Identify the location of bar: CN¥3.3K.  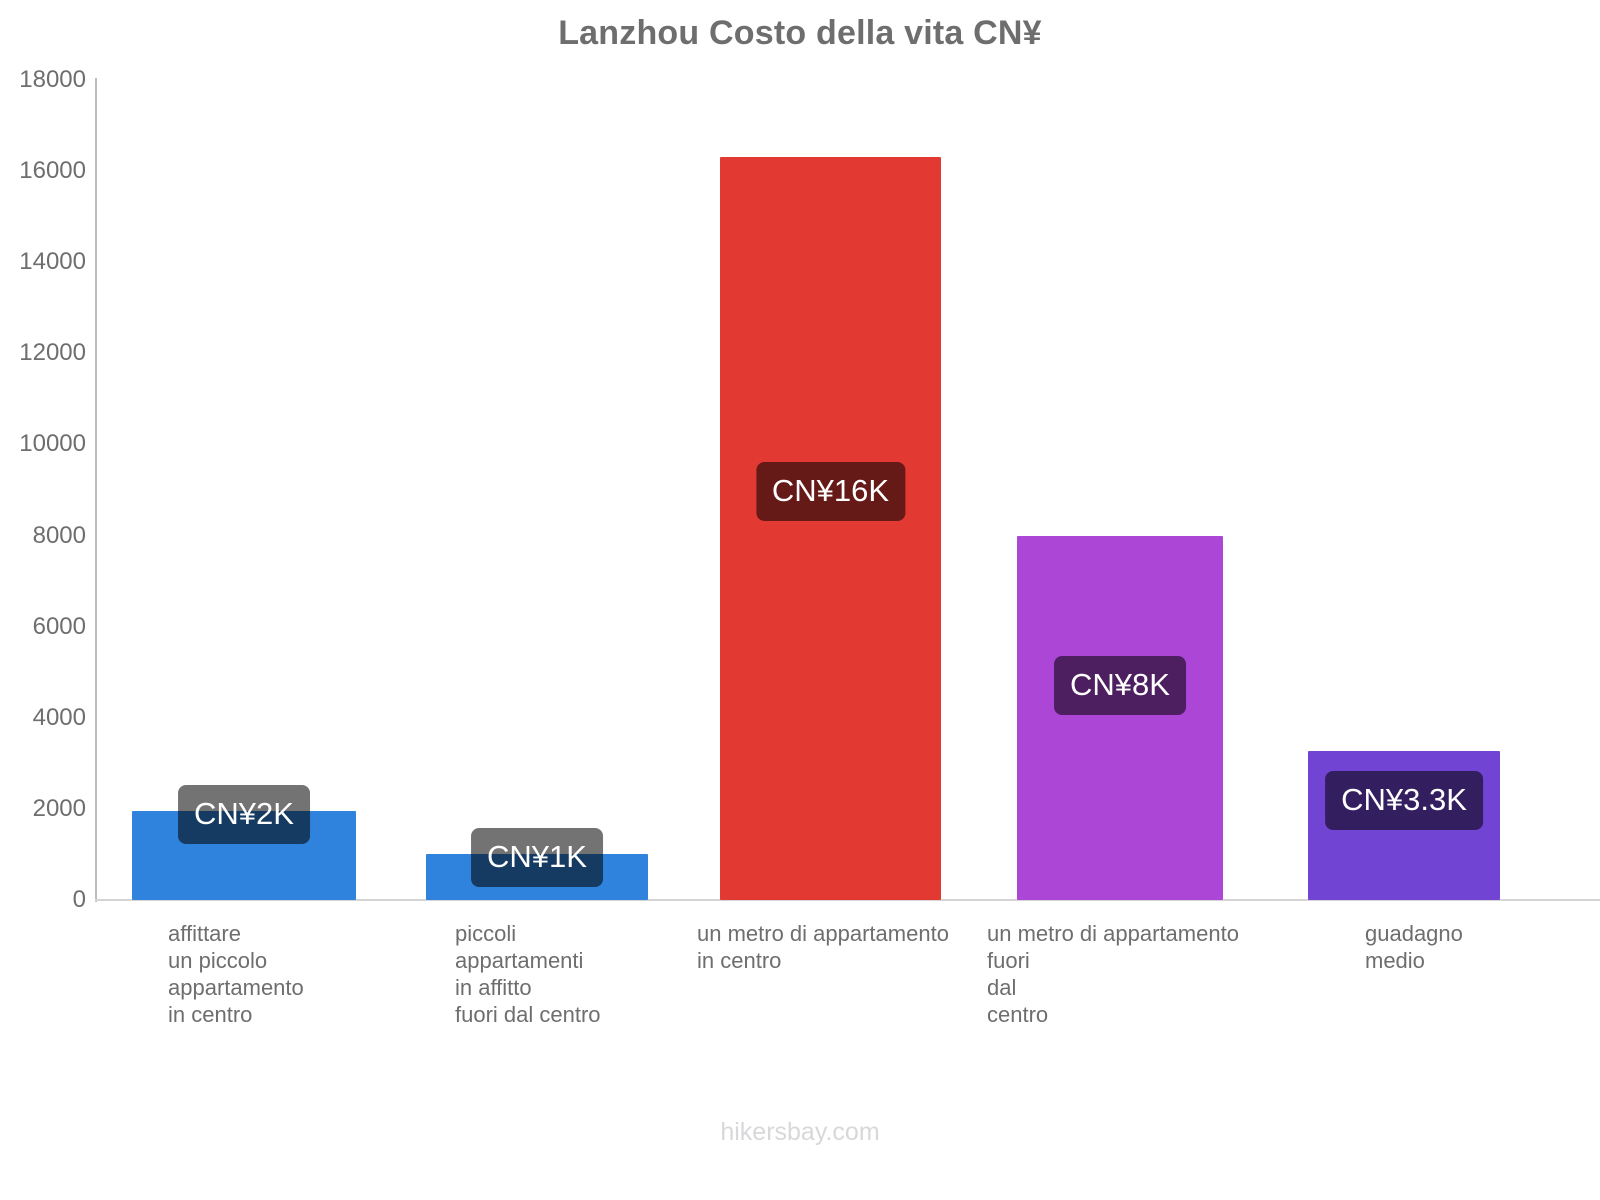
(1404, 825).